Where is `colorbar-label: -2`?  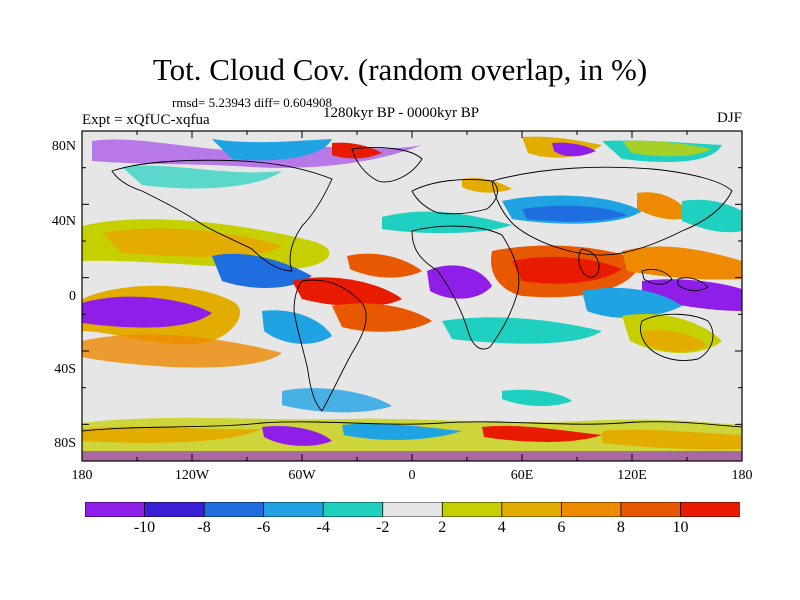 colorbar-label: -2 is located at coordinates (383, 527).